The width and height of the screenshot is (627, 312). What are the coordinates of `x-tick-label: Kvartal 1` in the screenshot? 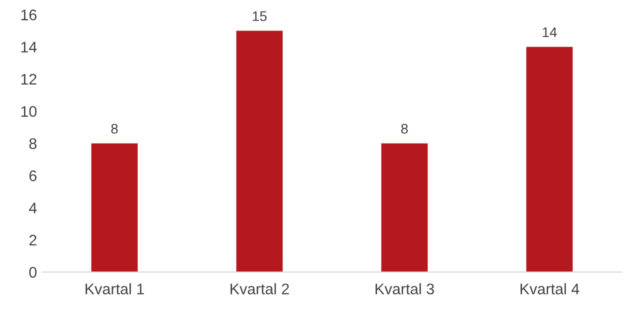 It's located at (115, 288).